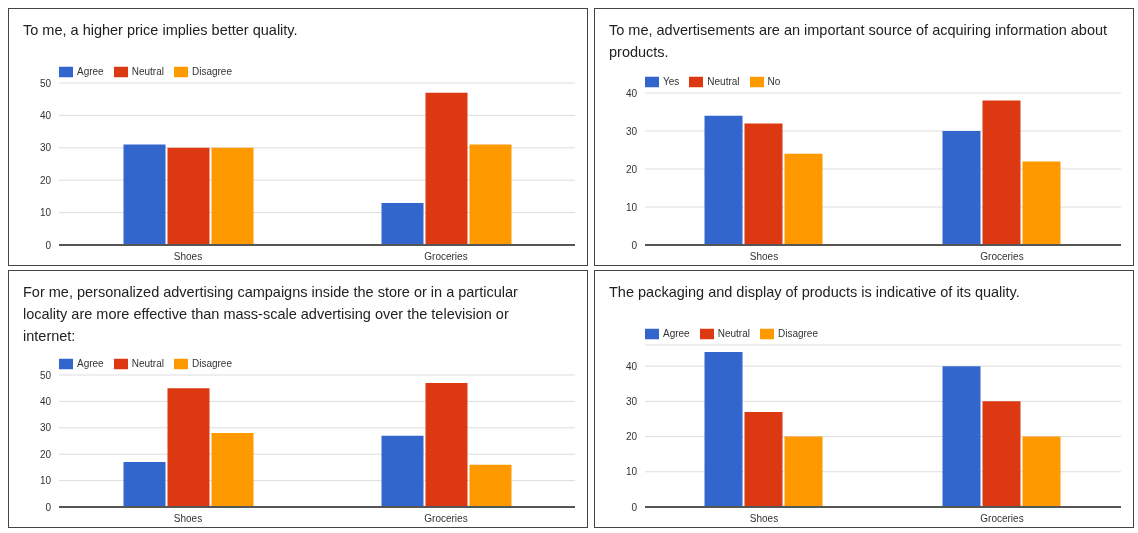  Describe the element at coordinates (815, 292) in the screenshot. I see `chart-title: The packaging and display of products is indicative of its quality.` at that location.